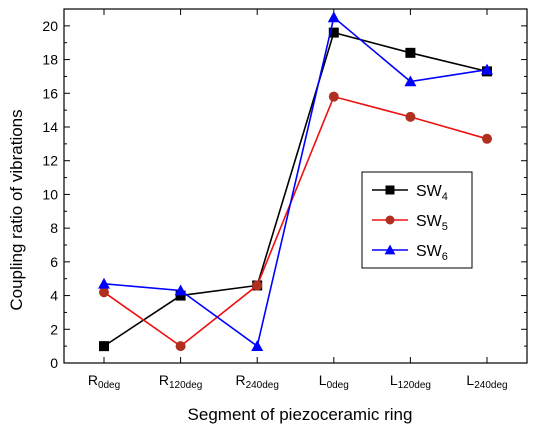  Describe the element at coordinates (334, 381) in the screenshot. I see `x-tick-label: L0deg` at that location.